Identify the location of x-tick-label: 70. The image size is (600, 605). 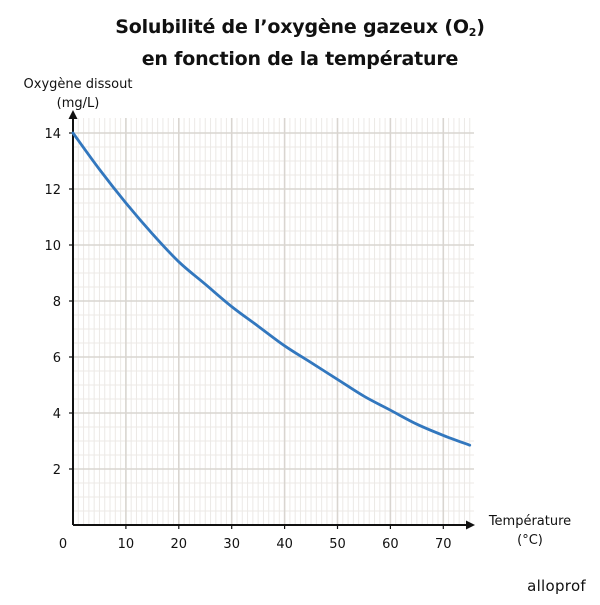
(443, 544).